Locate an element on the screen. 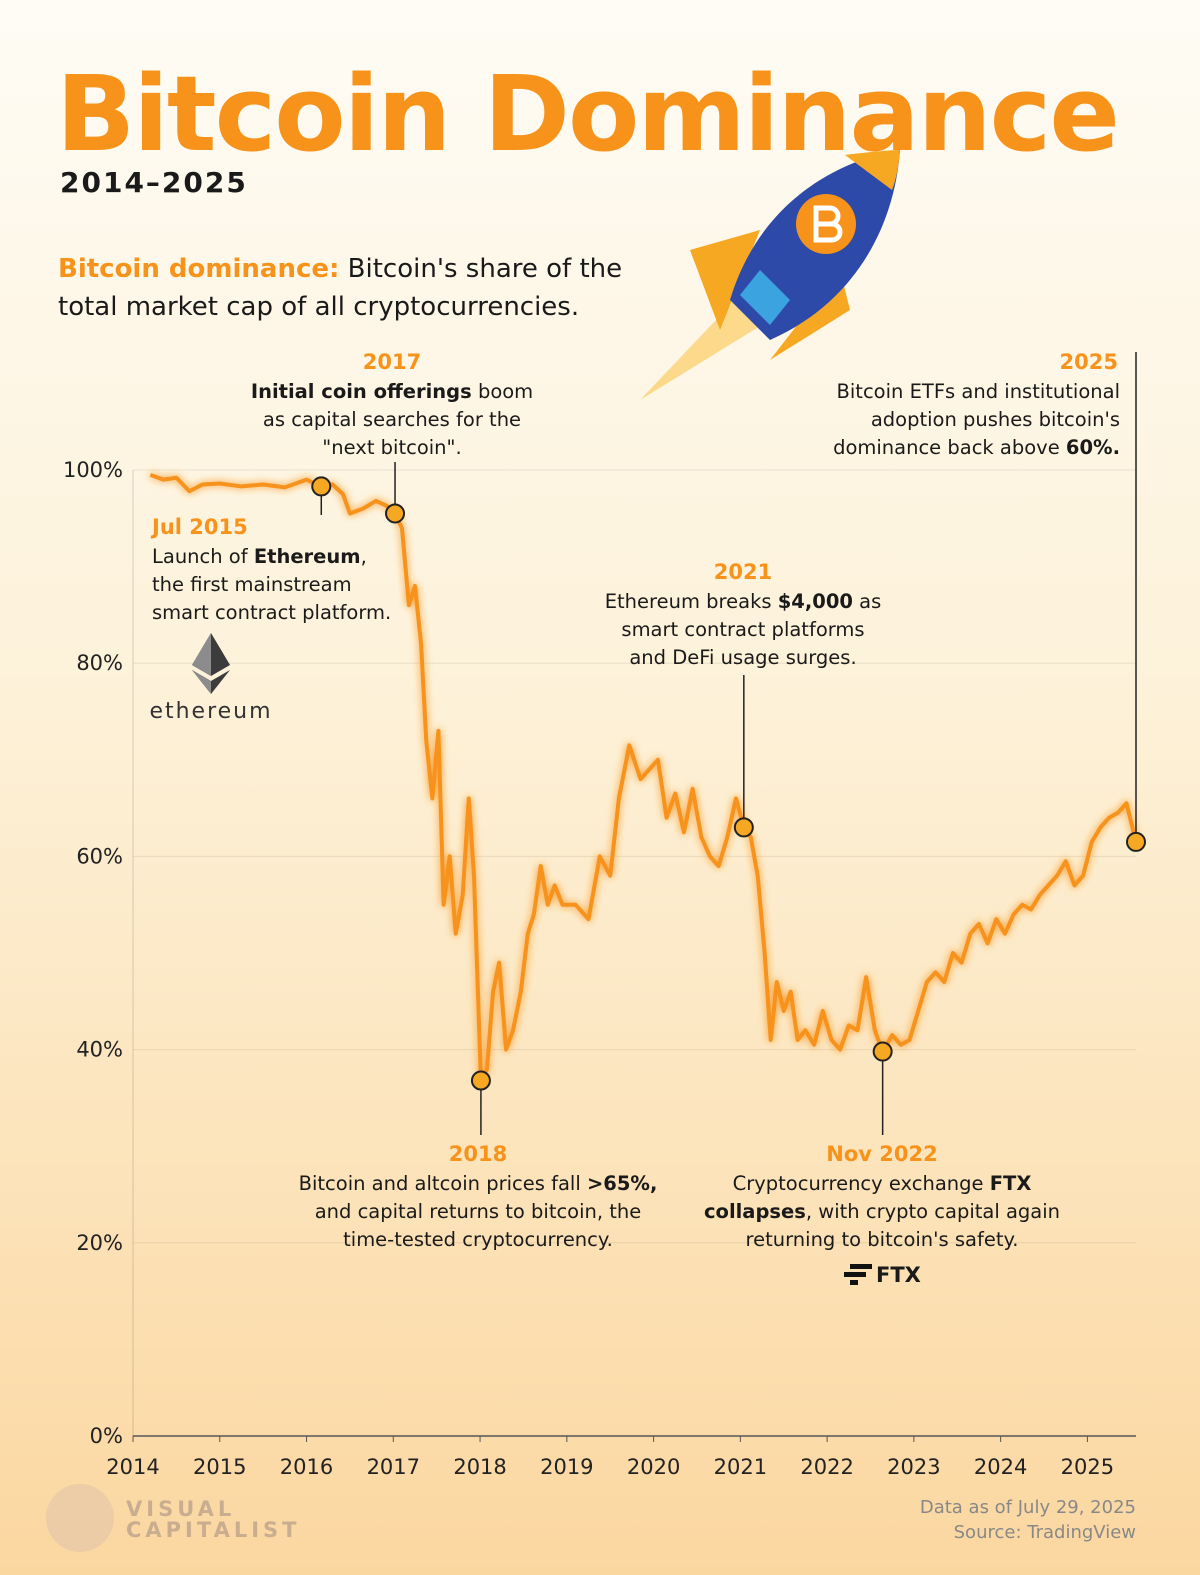 Image resolution: width=1200 pixels, height=1575 pixels. x-tick-label: 2021 is located at coordinates (740, 1467).